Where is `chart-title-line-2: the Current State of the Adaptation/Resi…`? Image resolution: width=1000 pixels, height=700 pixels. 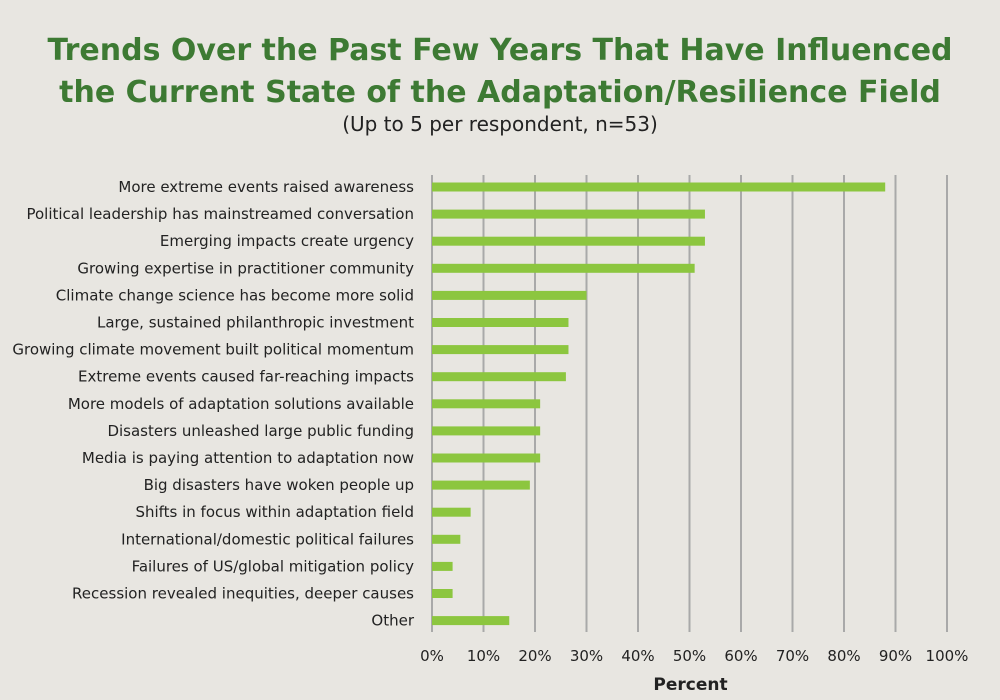
chart-title-line-2: the Current State of the Adaptation/Resi… is located at coordinates (500, 92).